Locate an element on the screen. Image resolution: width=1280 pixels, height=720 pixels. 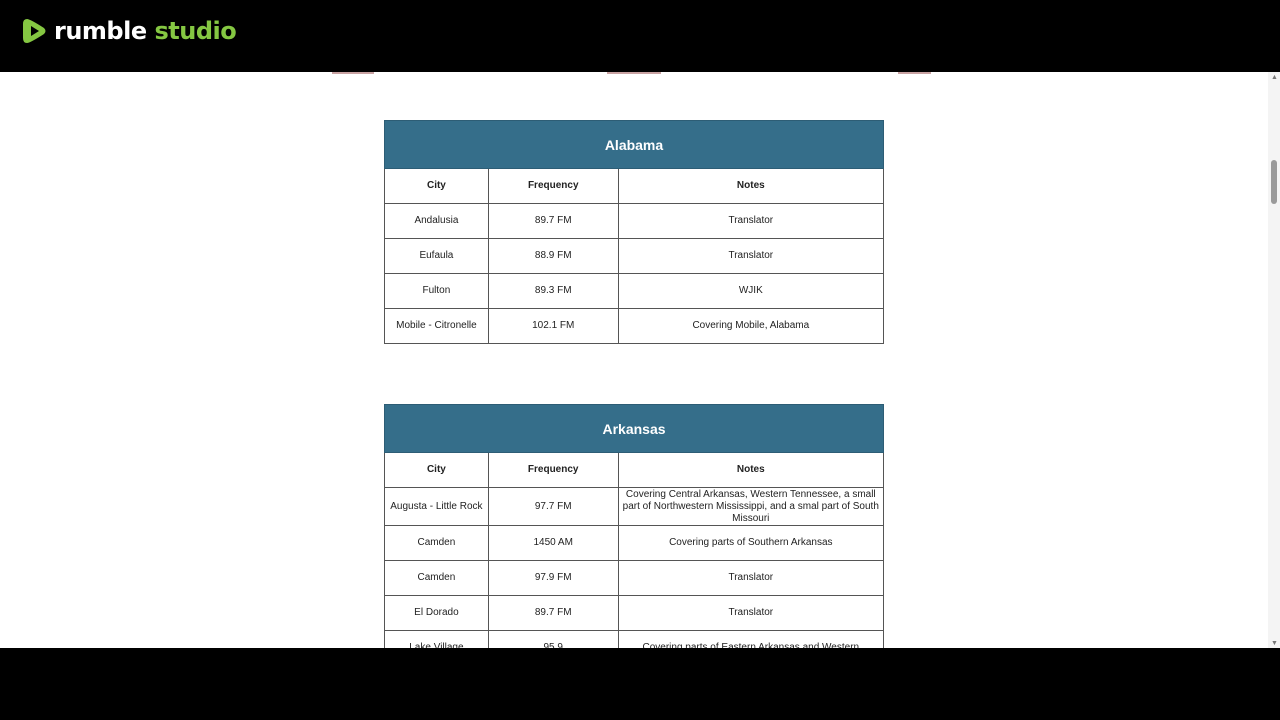
scroll-up-arrow-icon: ▲ is located at coordinates (1274, 77).